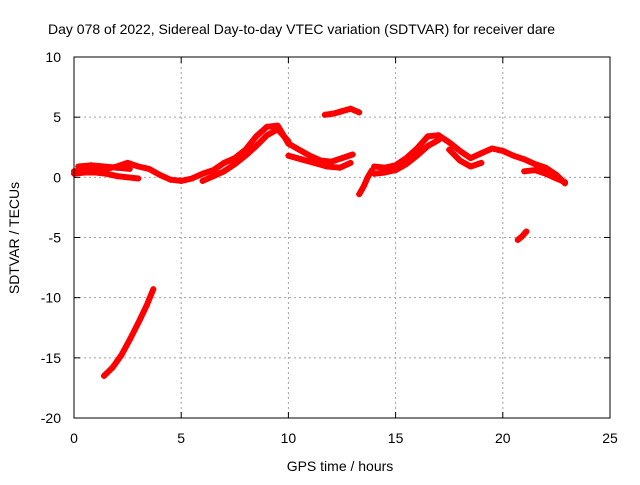  What do you see at coordinates (610, 438) in the screenshot?
I see `x-tick-label: 25` at bounding box center [610, 438].